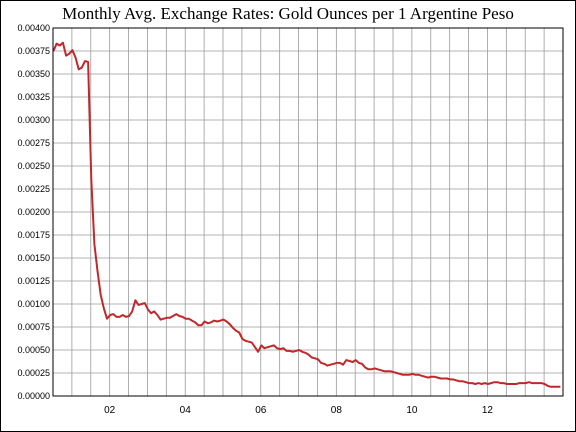 The height and width of the screenshot is (432, 576). What do you see at coordinates (33, 51) in the screenshot?
I see `y-tick-label: 0.00375` at bounding box center [33, 51].